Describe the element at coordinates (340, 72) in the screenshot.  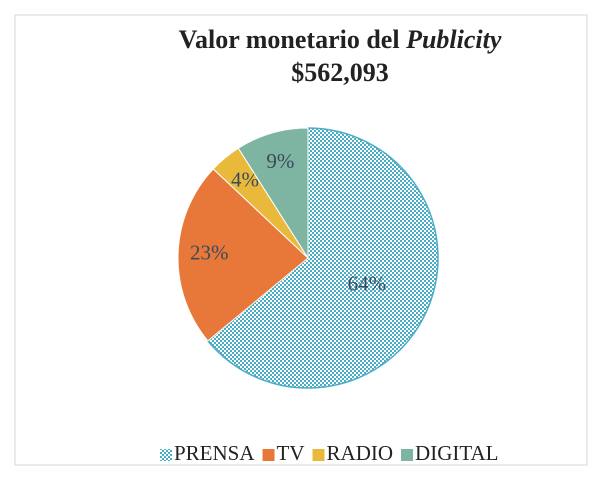
I see `chart-subtitle: $562,093` at that location.